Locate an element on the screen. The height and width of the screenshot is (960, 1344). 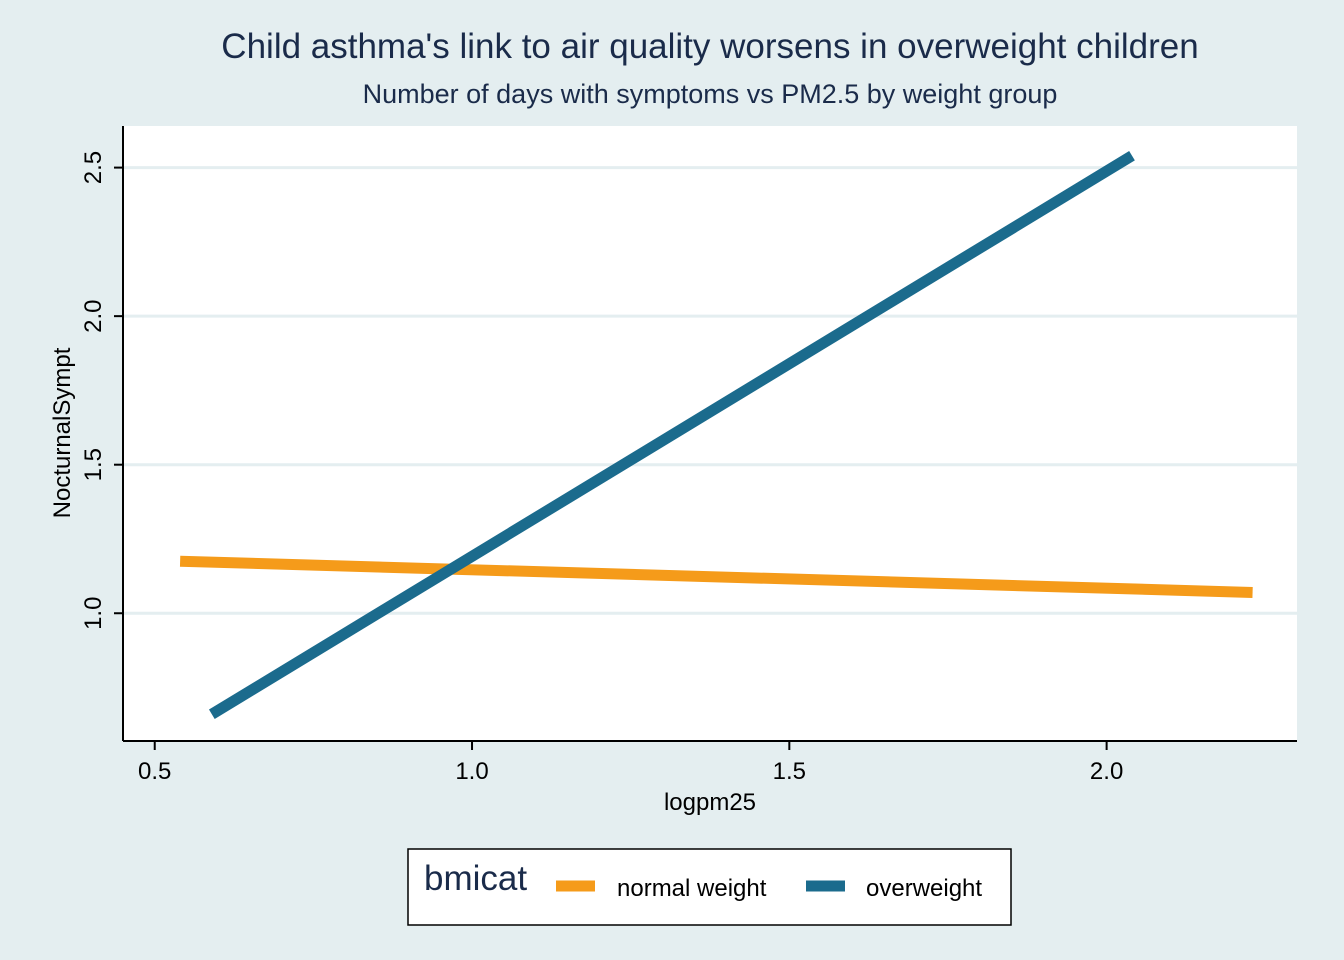
y-tick-label: 1.0 is located at coordinates (93, 613).